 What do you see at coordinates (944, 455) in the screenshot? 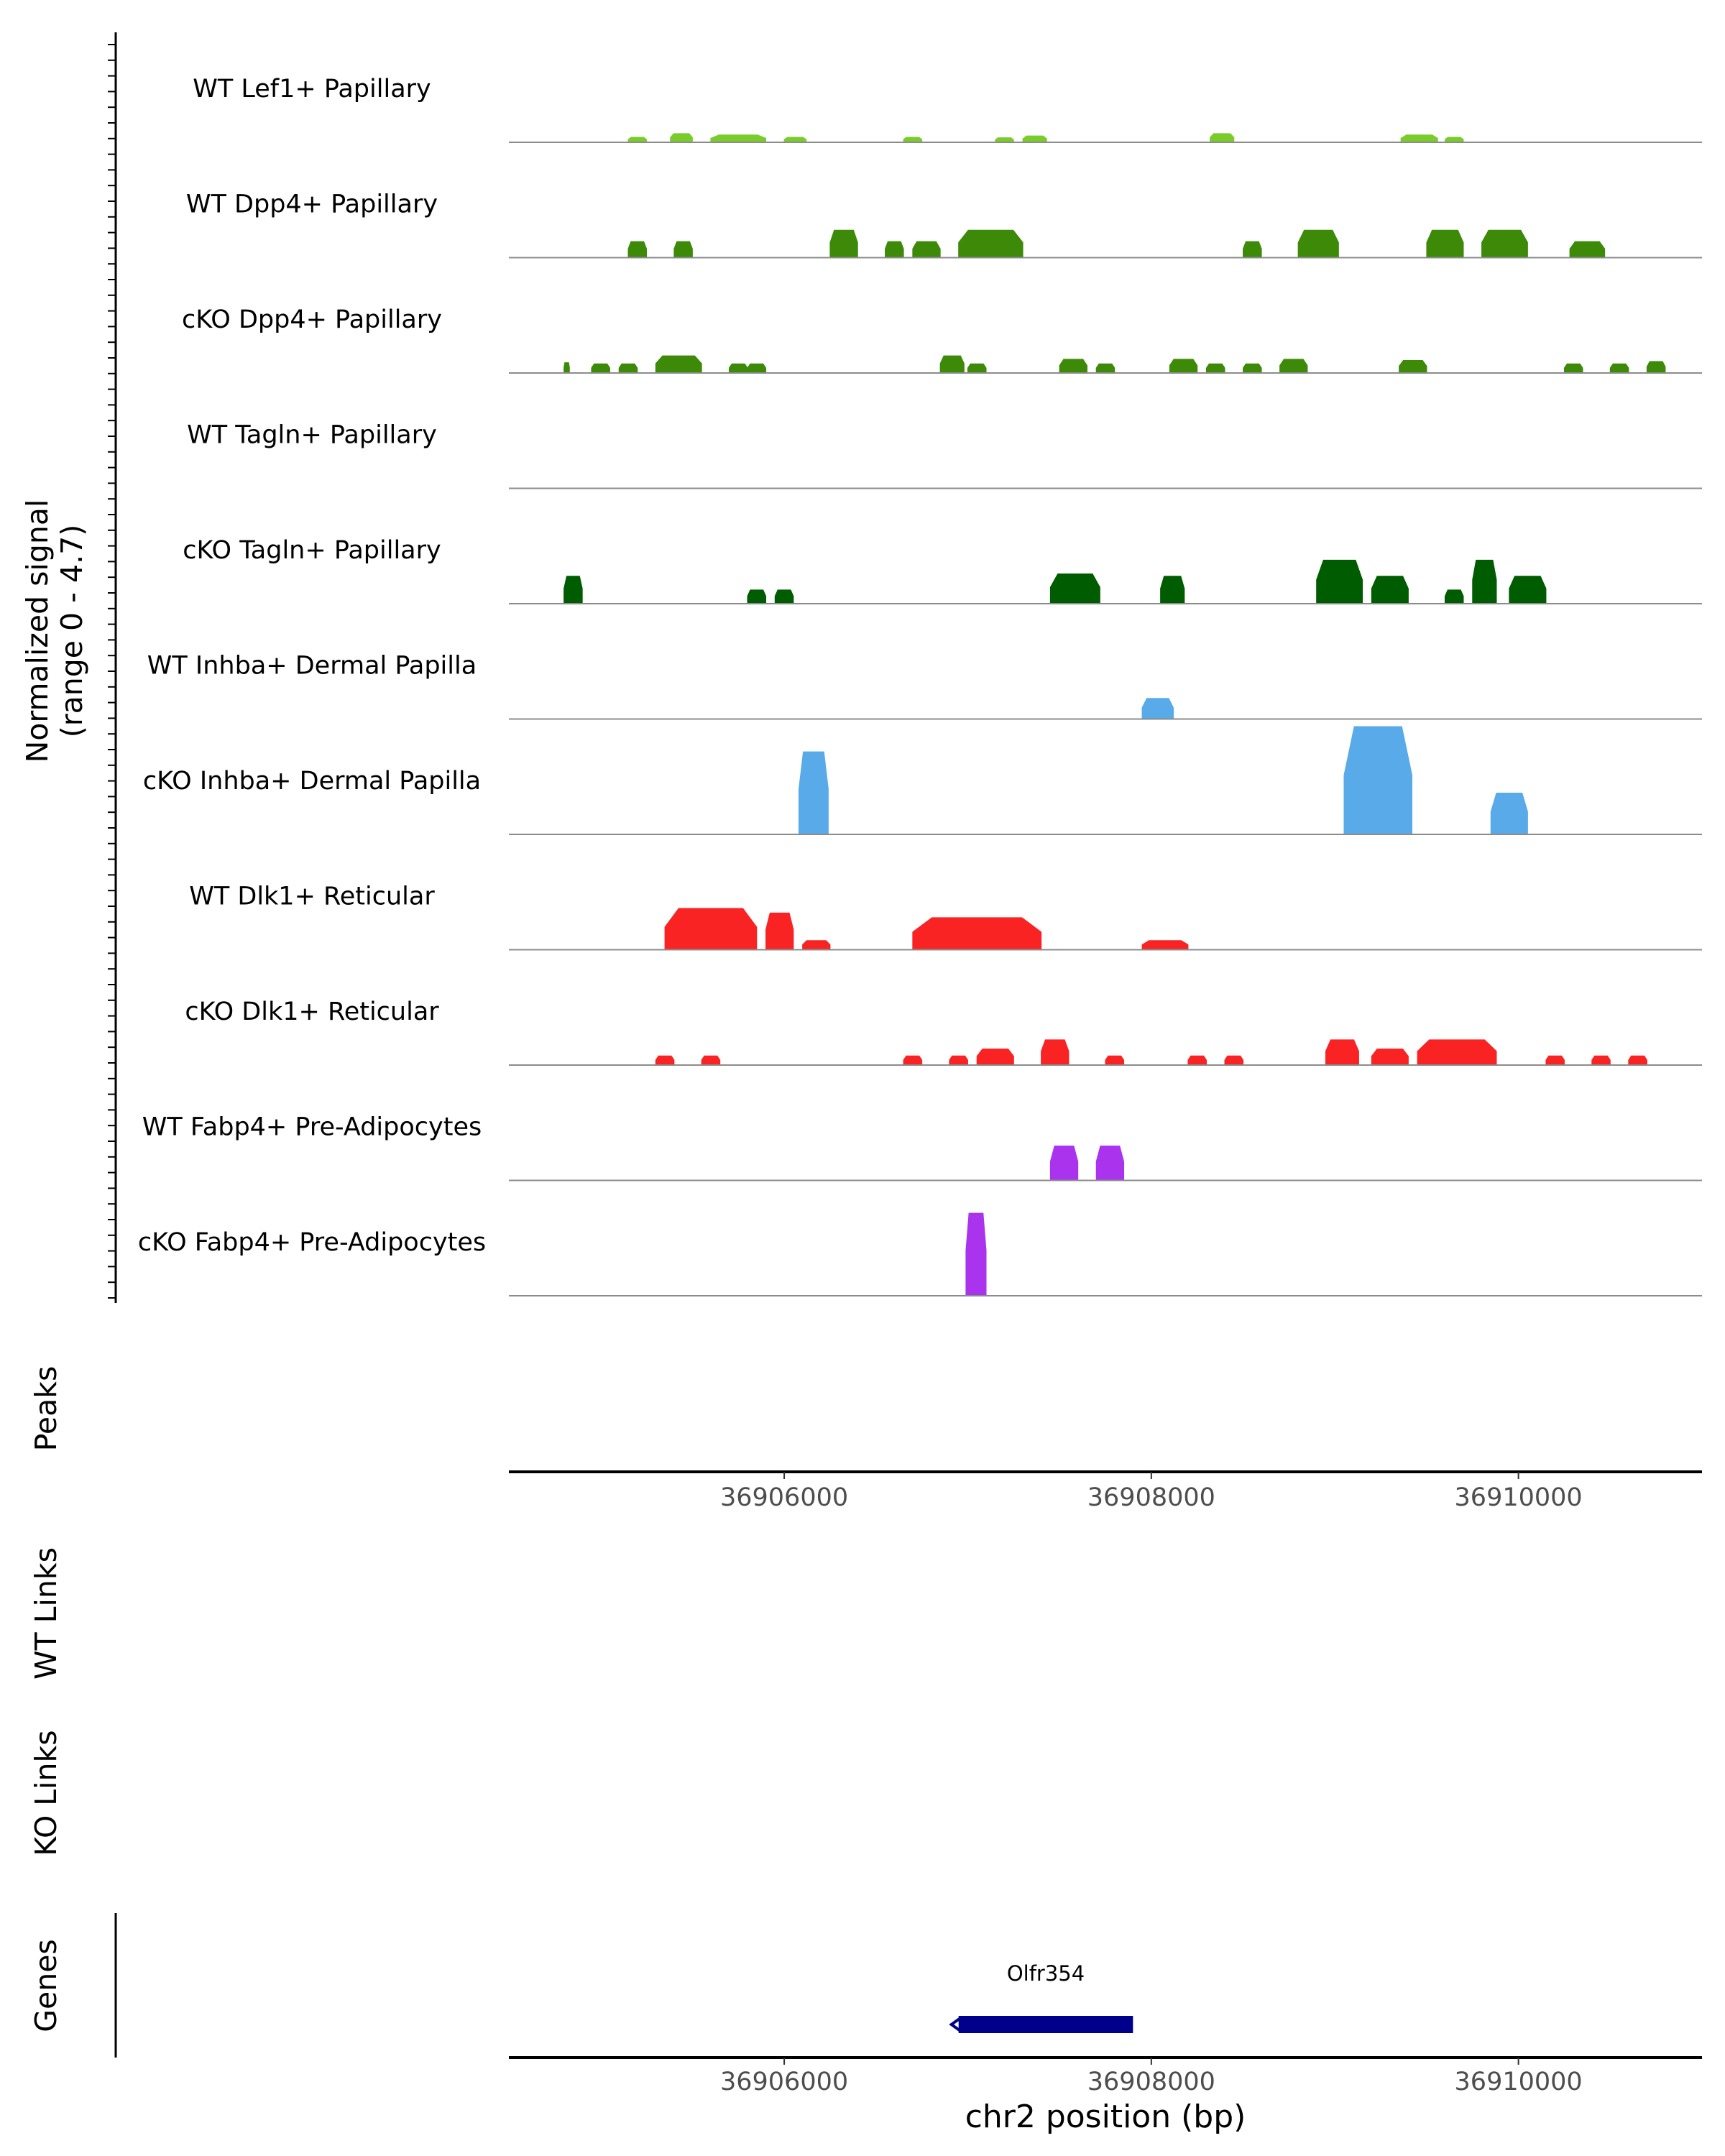
I see `track-wt-tagln-papillary: WT Tagln+ Papillary` at bounding box center [944, 455].